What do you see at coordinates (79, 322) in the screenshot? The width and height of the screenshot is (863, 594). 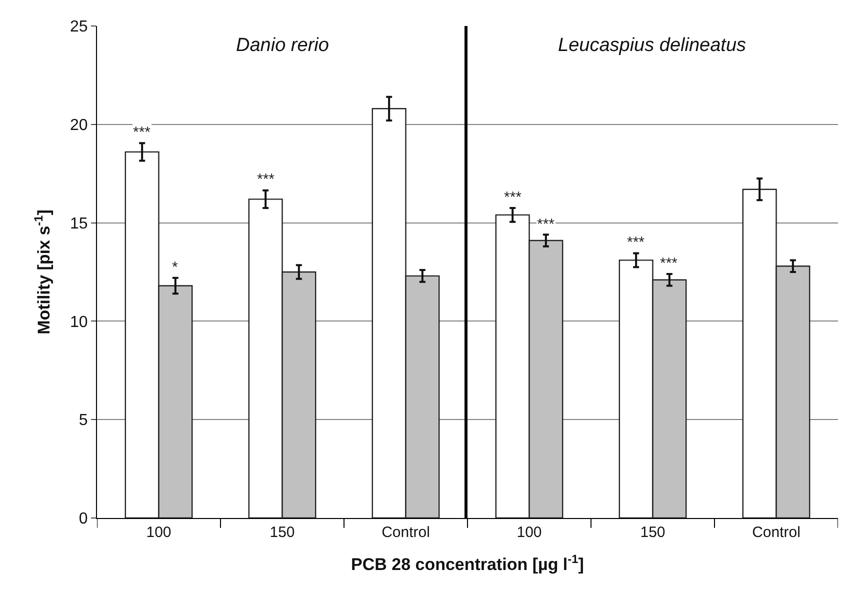 I see `y-tick-label: 10` at bounding box center [79, 322].